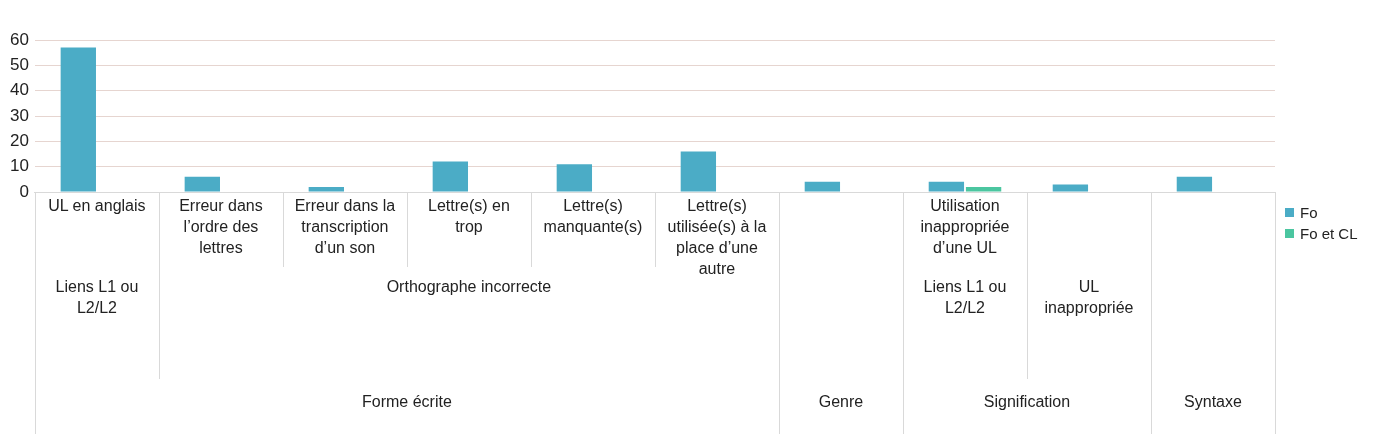 This screenshot has width=1382, height=434. What do you see at coordinates (1213, 402) in the screenshot?
I see `category-label: Syntaxe` at bounding box center [1213, 402].